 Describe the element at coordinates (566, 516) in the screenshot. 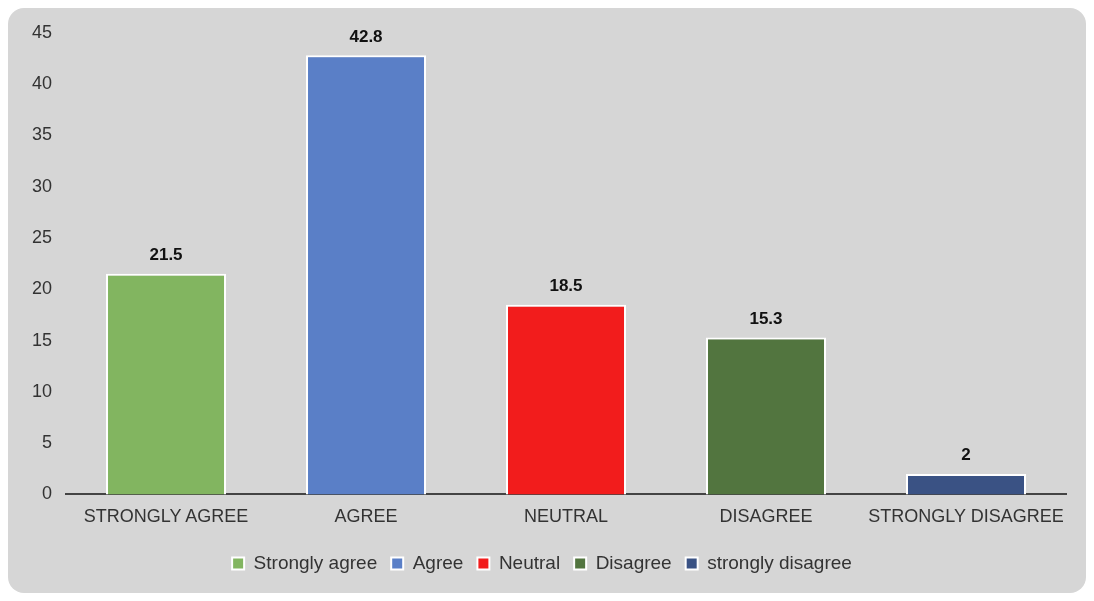

I see `x-tick-label: NEUTRAL` at that location.